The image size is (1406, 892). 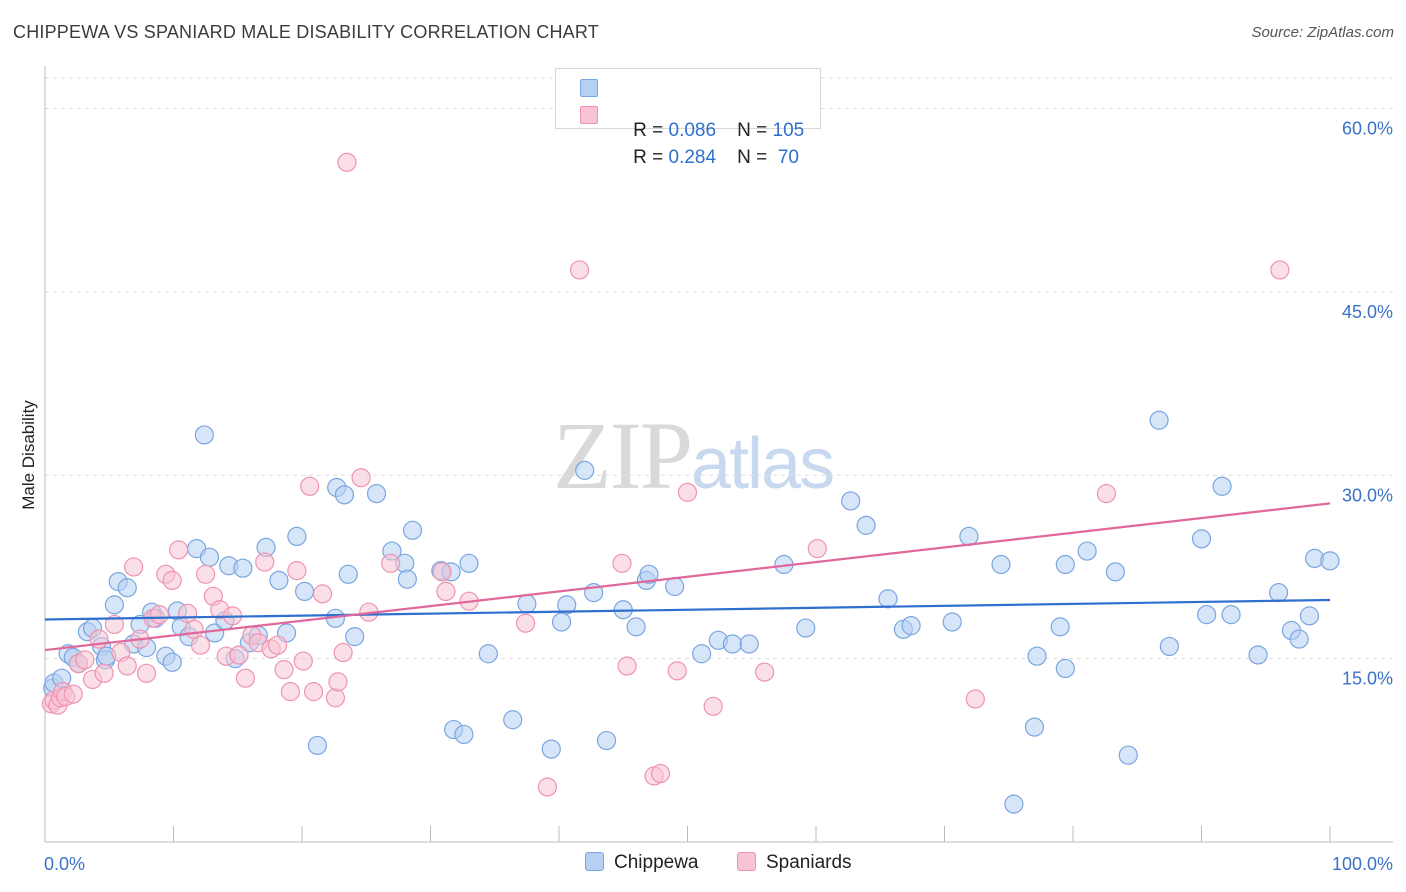 I want to click on x-tick-min: 0.0%, so click(x=64, y=864).